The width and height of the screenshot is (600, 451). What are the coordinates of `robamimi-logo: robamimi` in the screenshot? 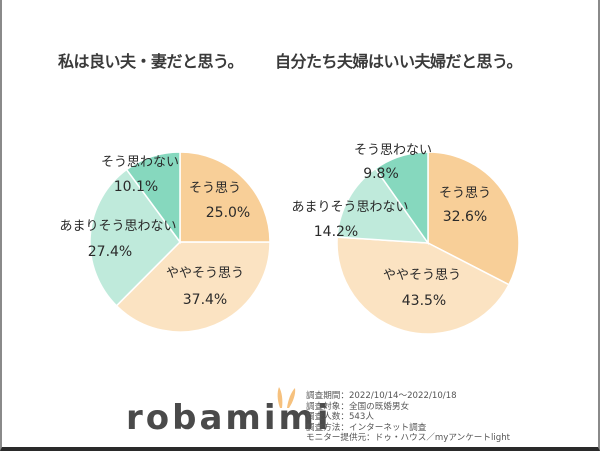 It's located at (229, 418).